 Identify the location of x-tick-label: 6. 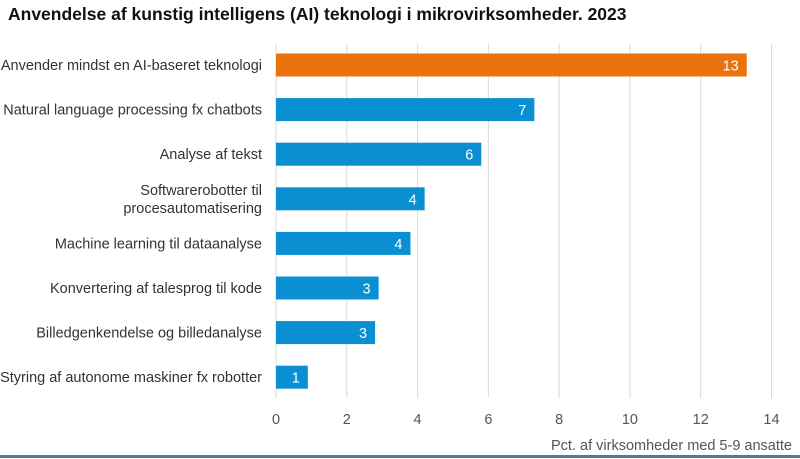
(488, 420).